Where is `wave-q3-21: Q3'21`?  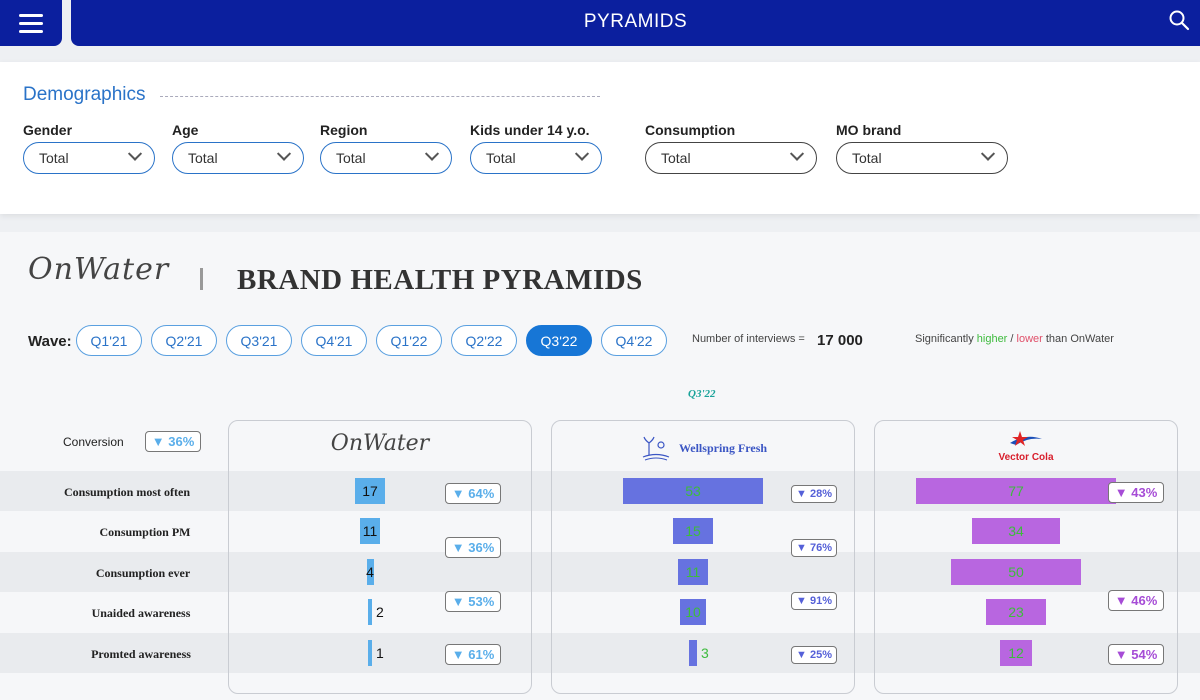 wave-q3-21: Q3'21 is located at coordinates (259, 340).